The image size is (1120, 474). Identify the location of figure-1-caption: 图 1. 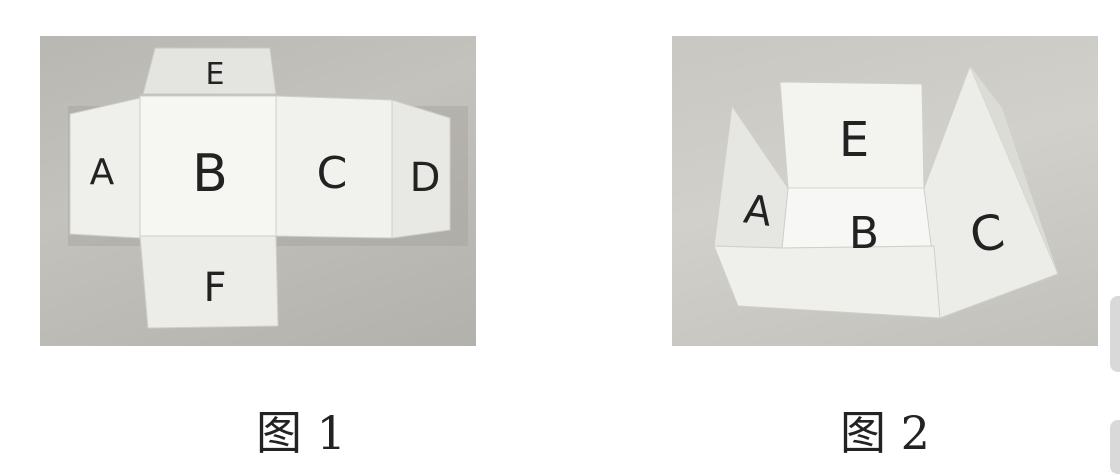
(301, 433).